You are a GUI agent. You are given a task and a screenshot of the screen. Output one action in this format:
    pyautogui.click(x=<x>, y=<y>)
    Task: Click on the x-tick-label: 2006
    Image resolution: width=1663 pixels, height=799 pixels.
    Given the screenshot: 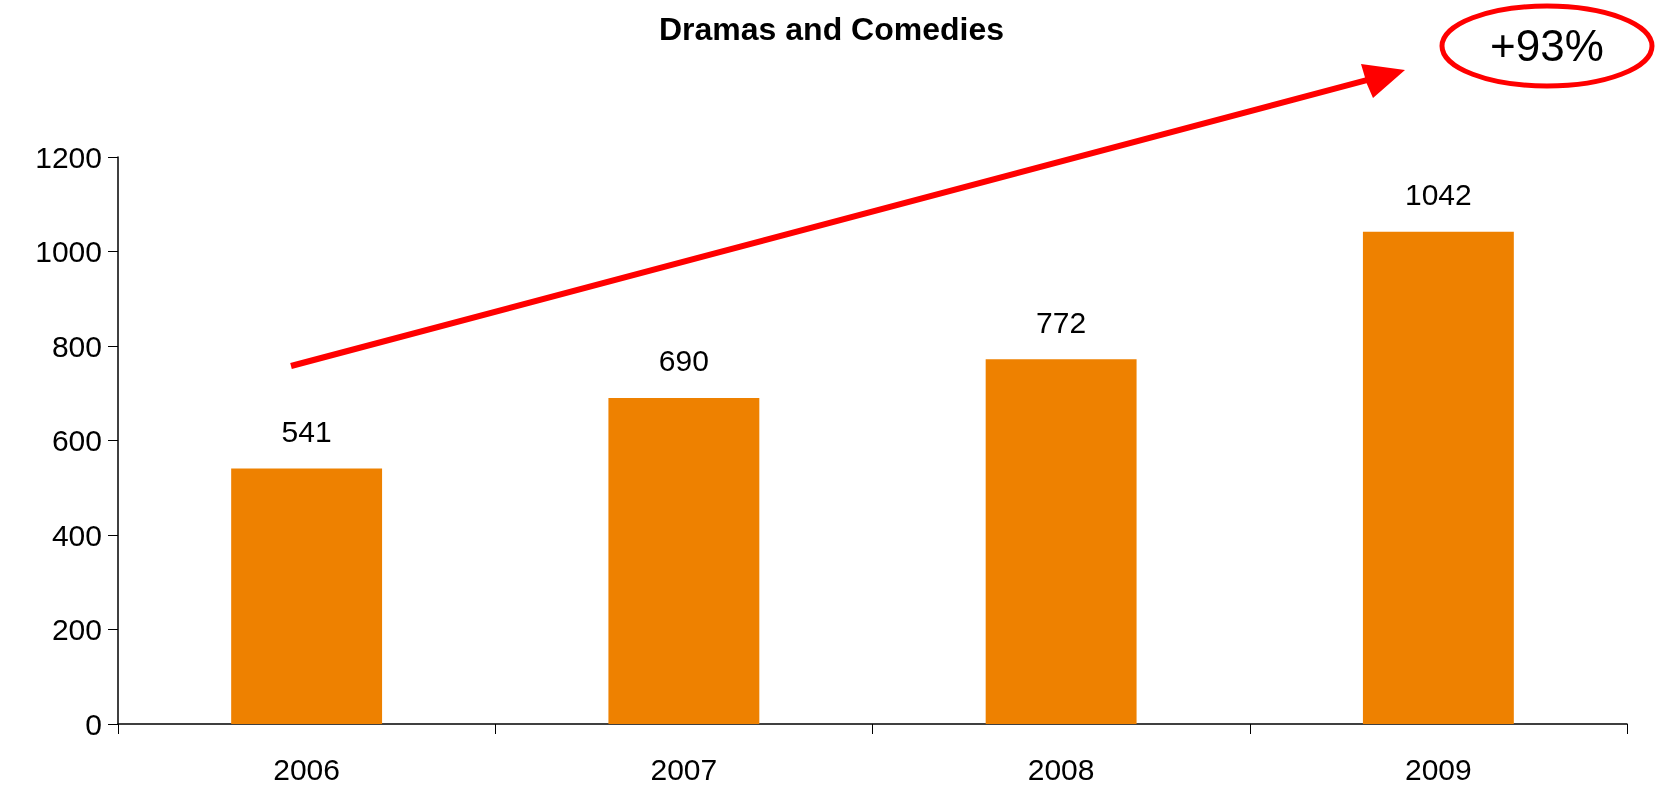 What is the action you would take?
    pyautogui.click(x=306, y=769)
    